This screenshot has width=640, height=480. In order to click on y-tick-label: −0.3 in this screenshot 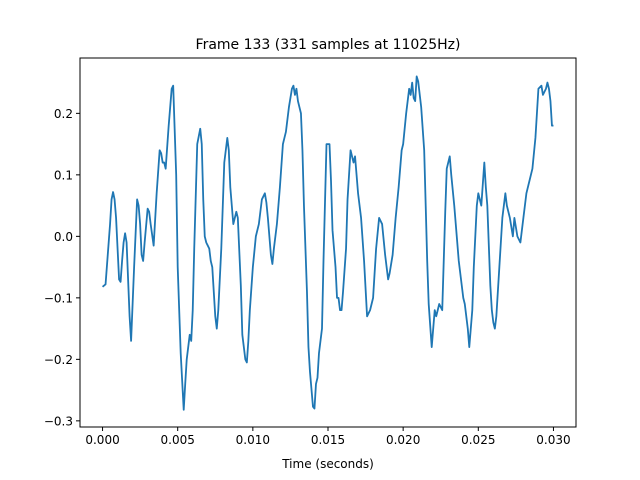, I will do `click(58, 421)`.